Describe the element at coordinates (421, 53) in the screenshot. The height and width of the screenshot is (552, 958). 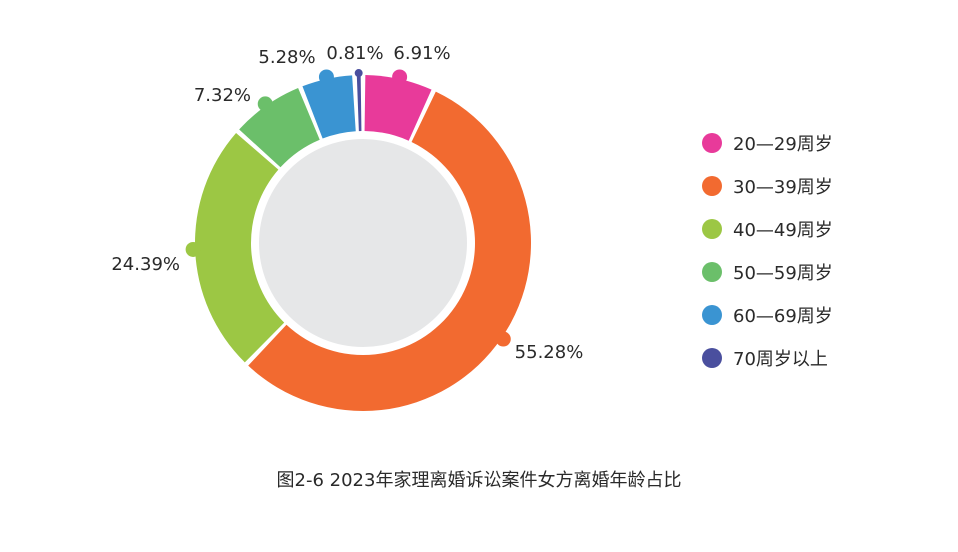
I see `slice-label-20-29: 6.91%` at that location.